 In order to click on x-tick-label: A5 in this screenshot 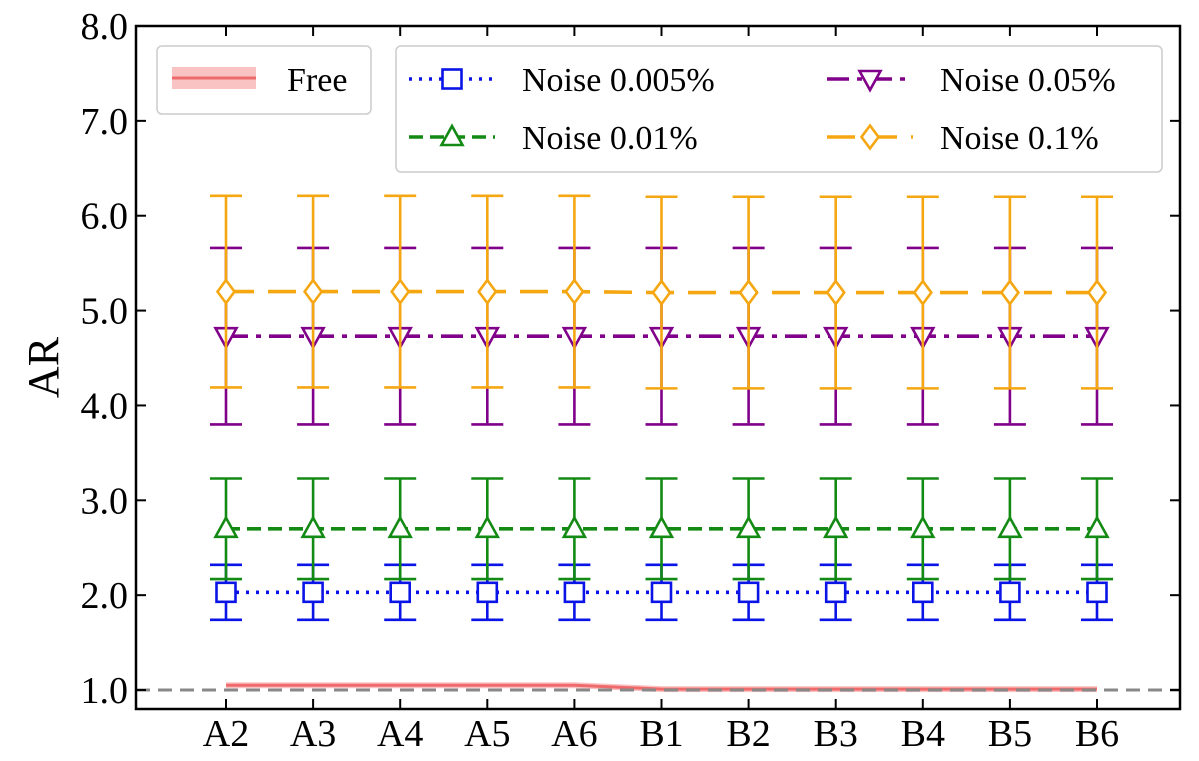, I will do `click(487, 734)`.